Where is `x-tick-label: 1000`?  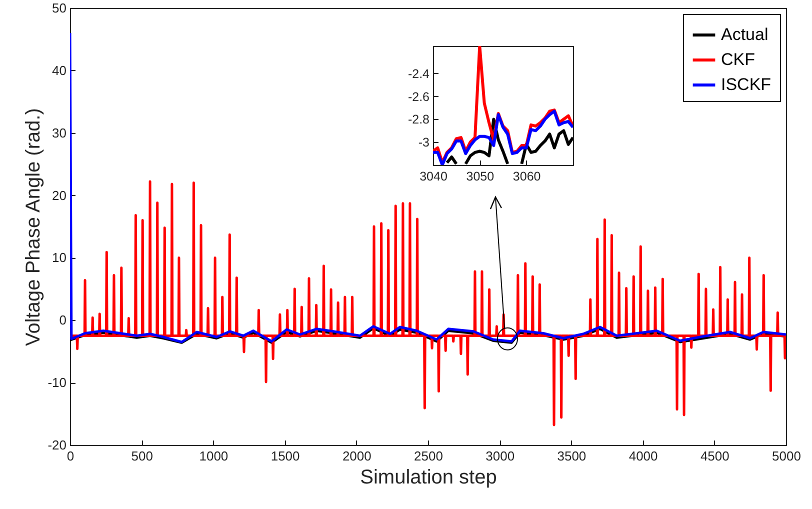 x-tick-label: 1000 is located at coordinates (213, 456).